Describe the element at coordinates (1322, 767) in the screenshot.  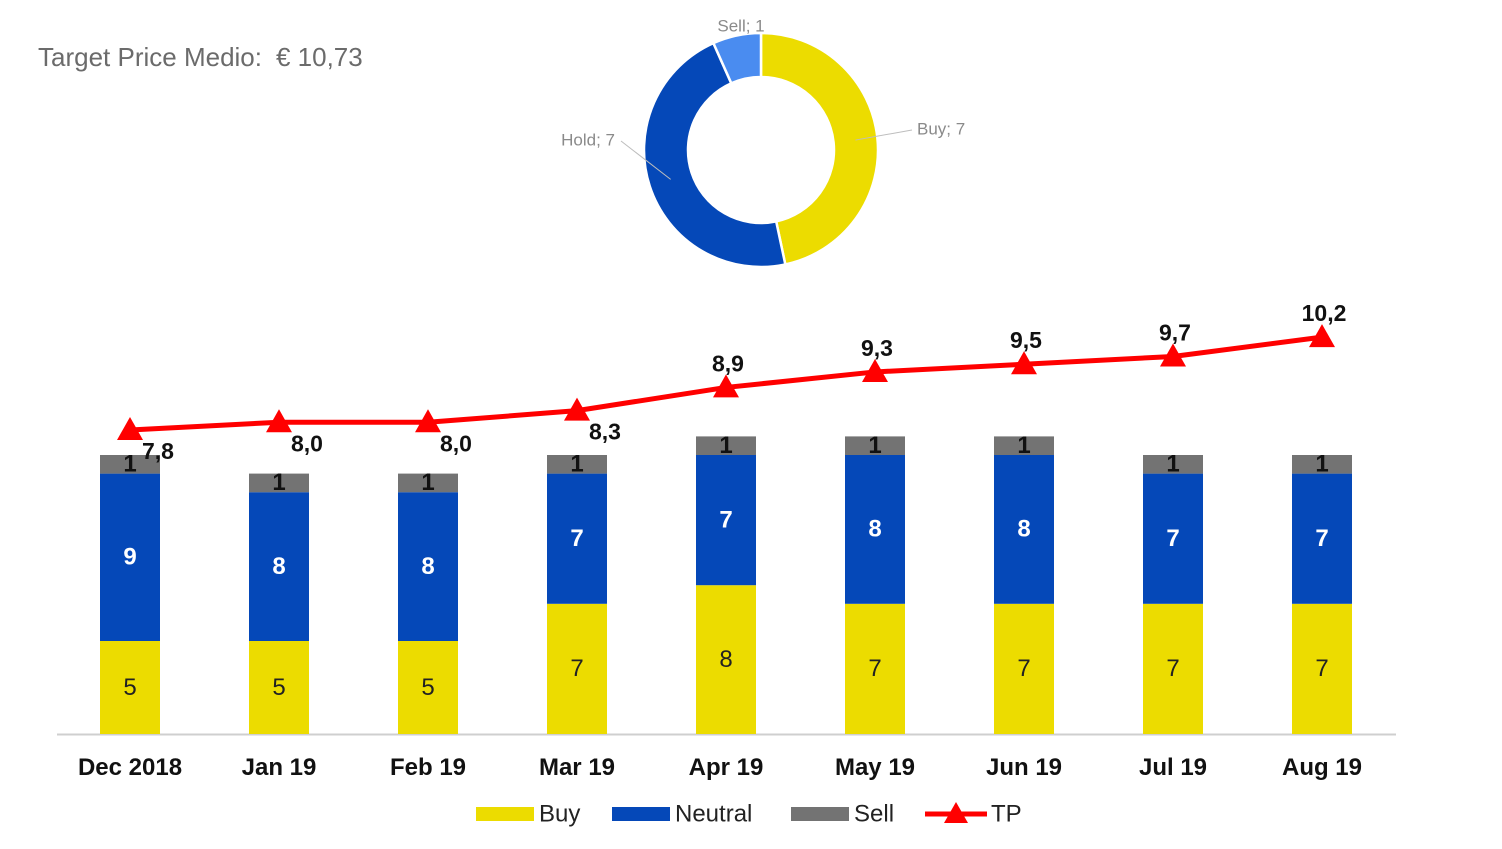
I see `x-tick-aug-19: Aug 19` at that location.